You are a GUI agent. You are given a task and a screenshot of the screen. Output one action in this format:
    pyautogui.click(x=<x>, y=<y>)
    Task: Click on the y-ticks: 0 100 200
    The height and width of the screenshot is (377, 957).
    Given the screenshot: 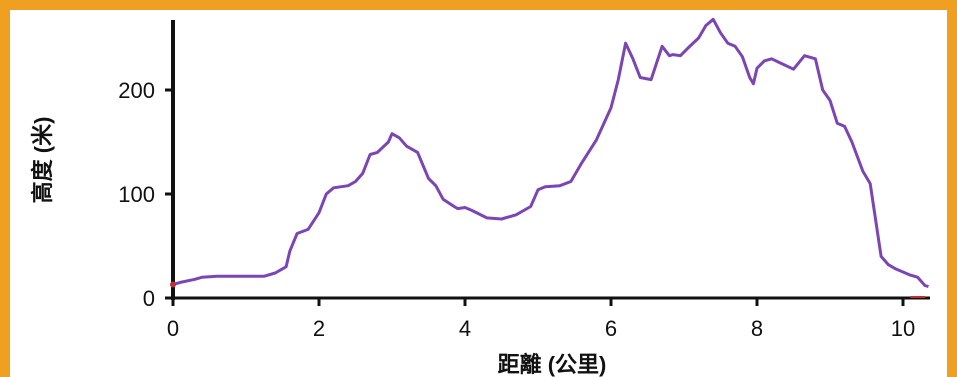 What is the action you would take?
    pyautogui.click(x=145, y=194)
    